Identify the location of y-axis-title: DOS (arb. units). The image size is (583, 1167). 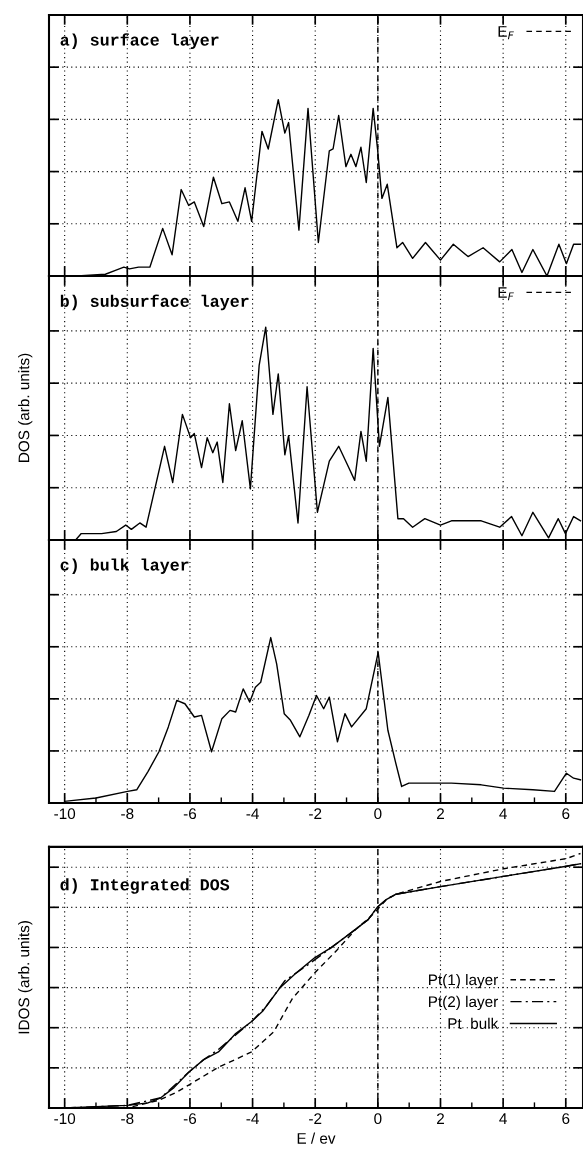
(25, 407).